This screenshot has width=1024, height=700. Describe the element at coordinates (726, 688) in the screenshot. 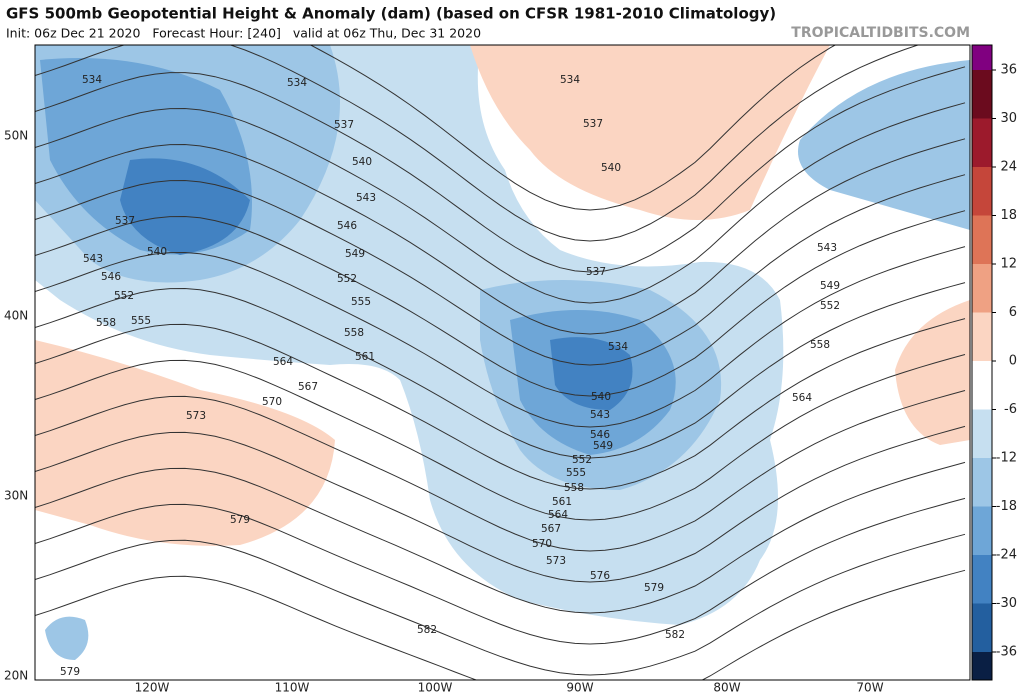

I see `lon-label: 80W` at that location.